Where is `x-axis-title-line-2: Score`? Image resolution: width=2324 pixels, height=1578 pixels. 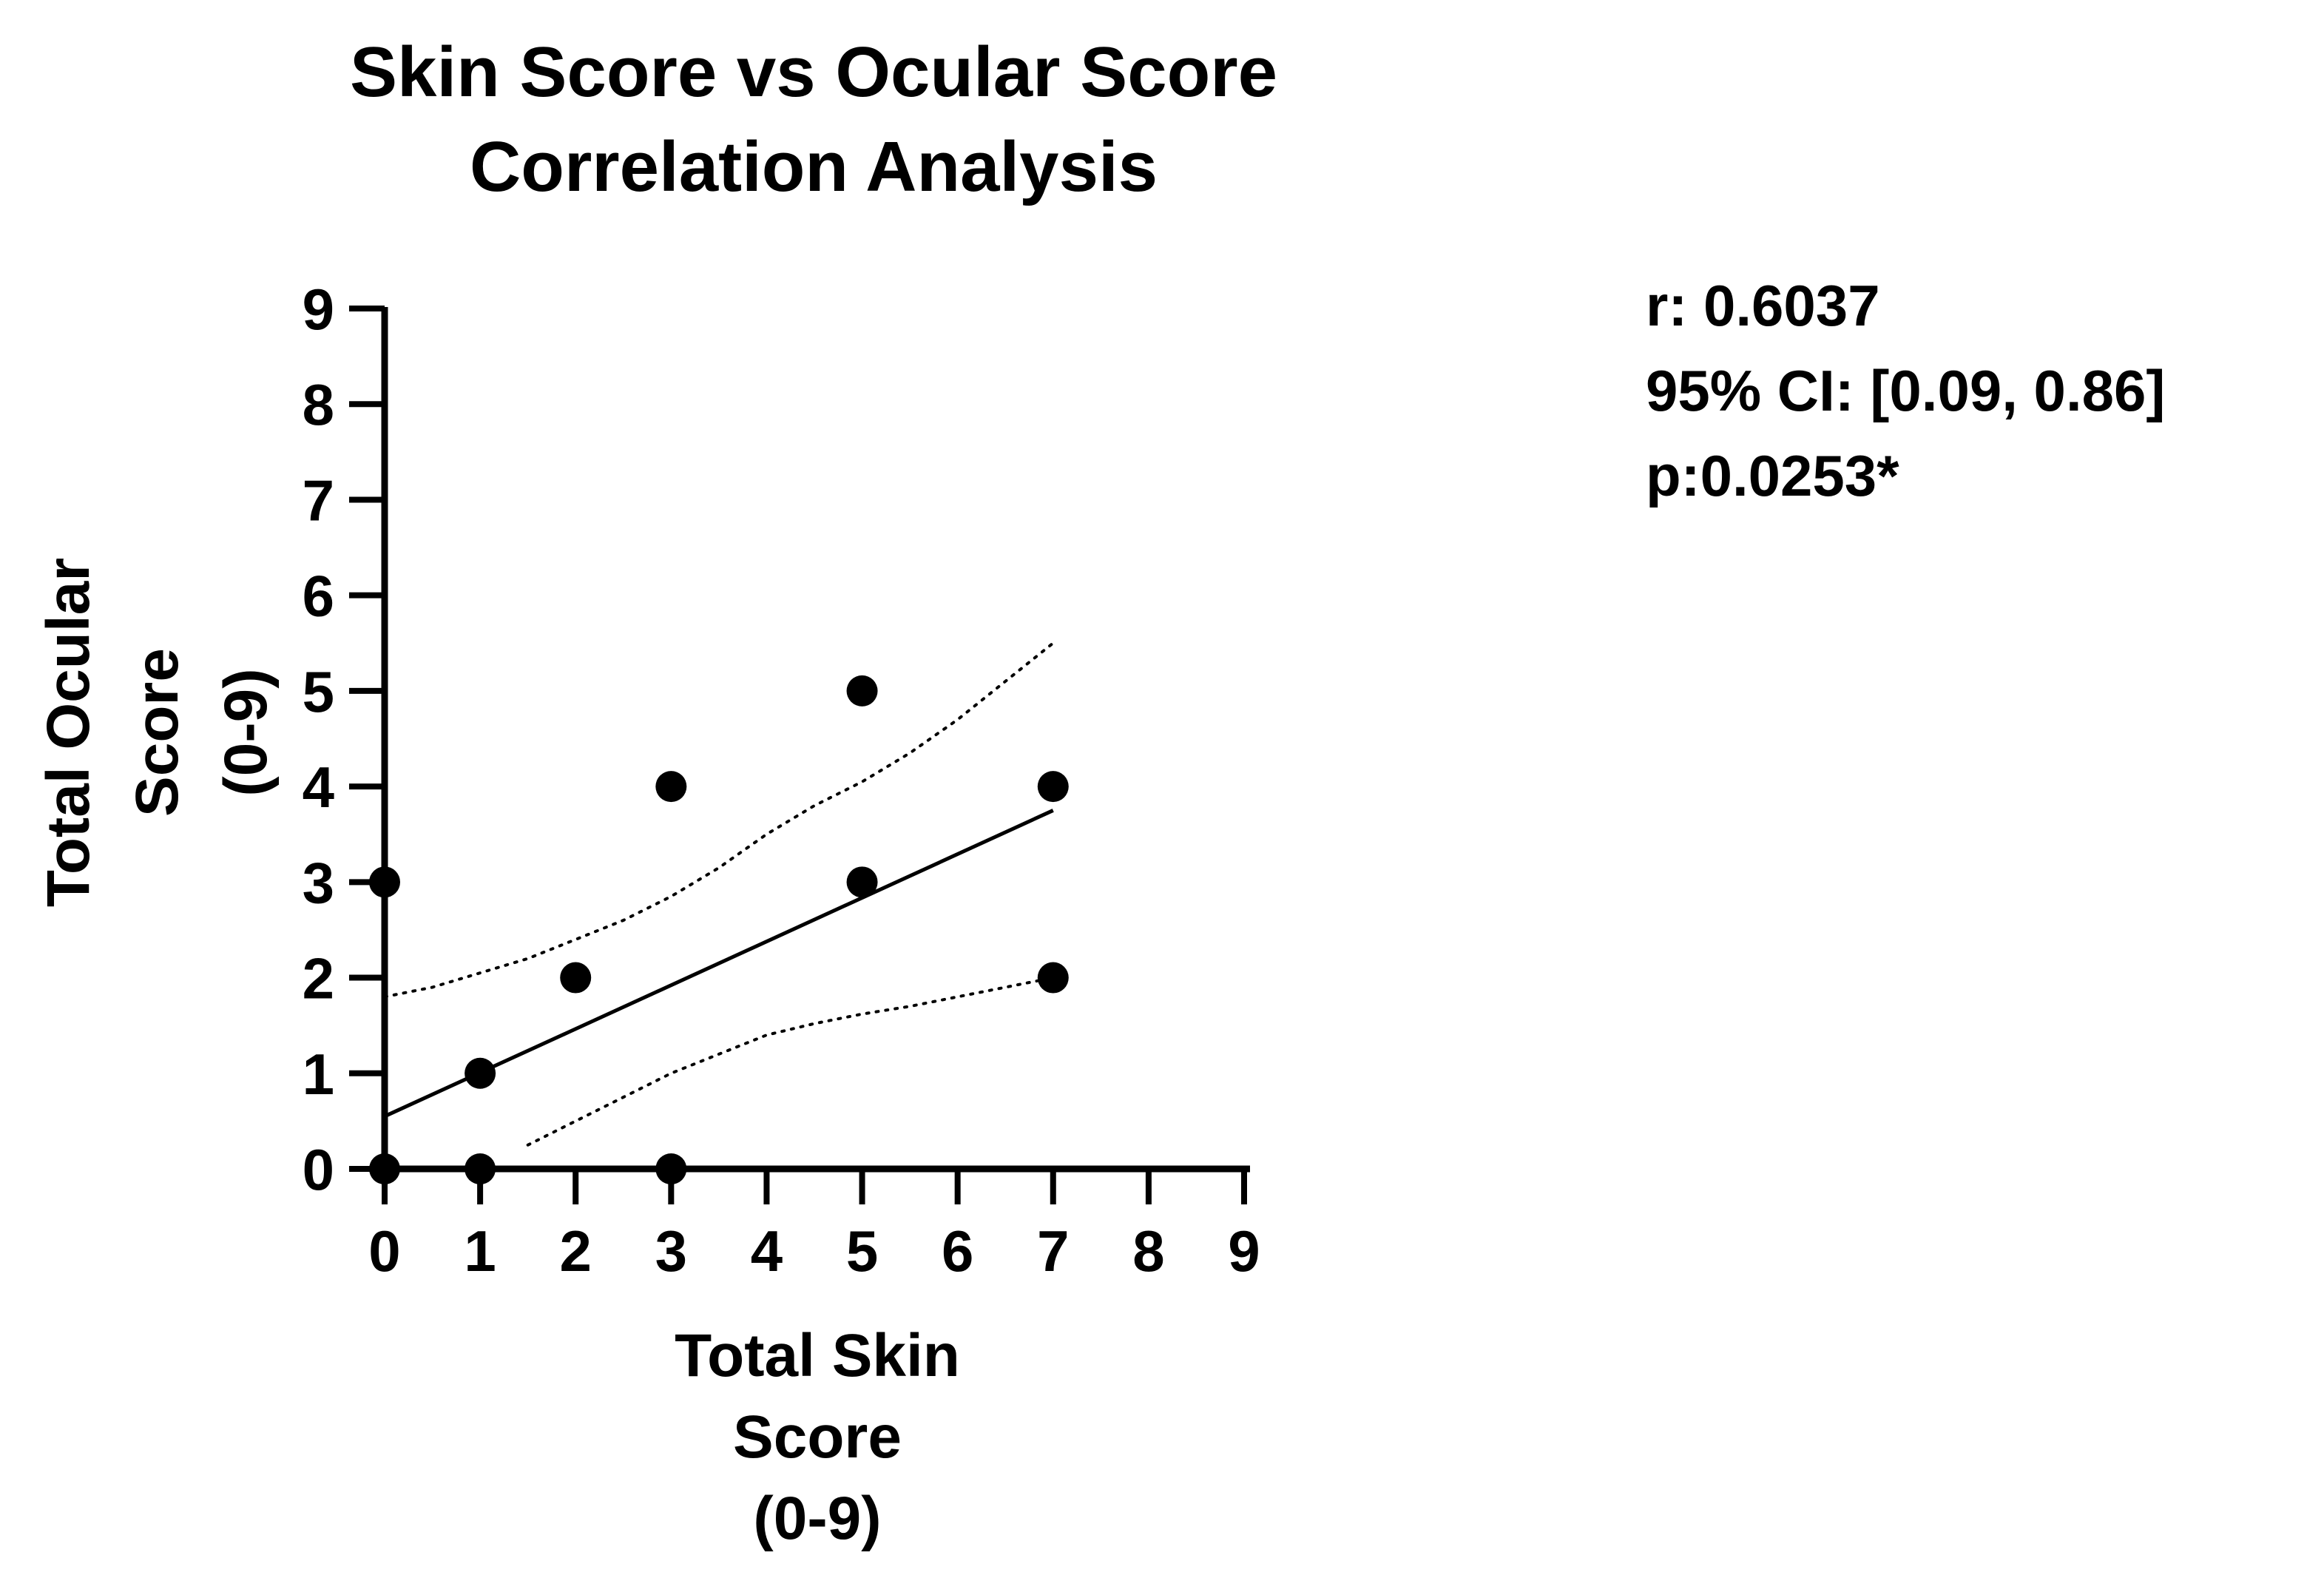 x-axis-title-line-2: Score is located at coordinates (817, 1437).